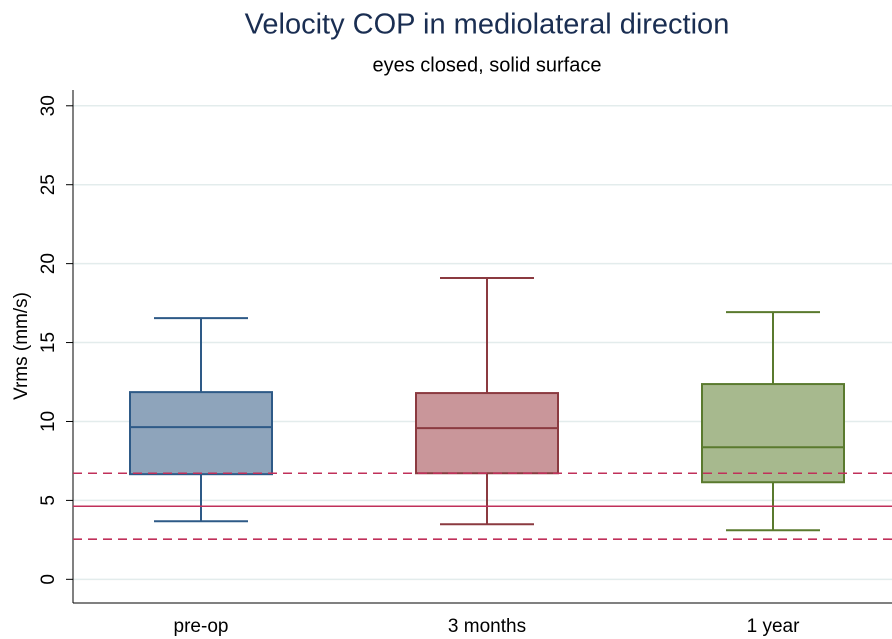 This screenshot has height=639, width=892. What do you see at coordinates (48, 105) in the screenshot?
I see `y-tick-label: 30` at bounding box center [48, 105].